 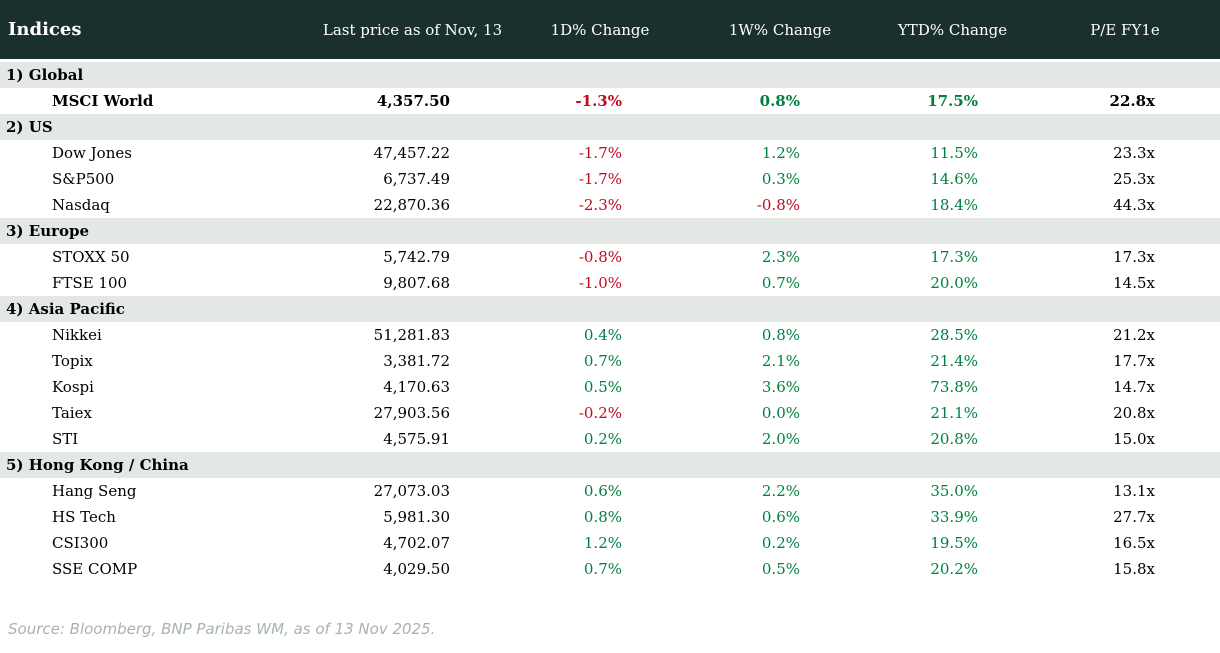 I want to click on pe-fy1e: 15.0x, so click(x=1134, y=439).